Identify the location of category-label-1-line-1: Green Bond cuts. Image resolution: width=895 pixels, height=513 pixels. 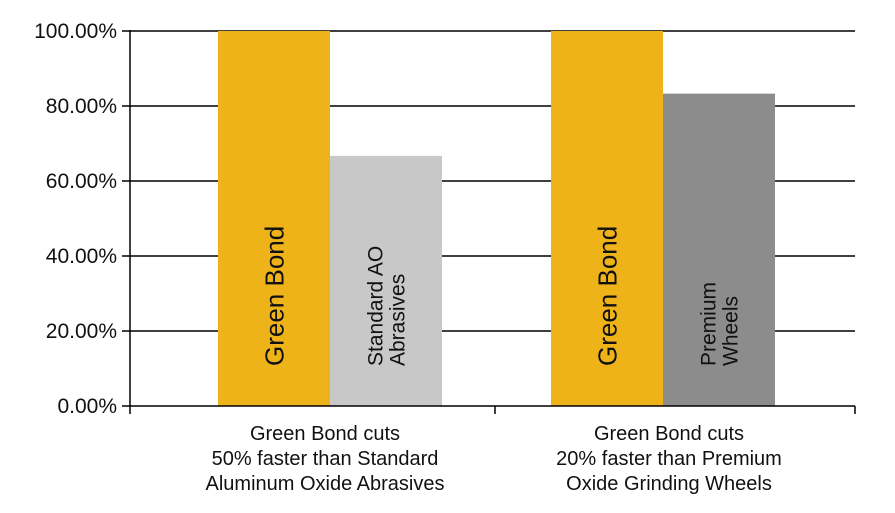
(325, 434).